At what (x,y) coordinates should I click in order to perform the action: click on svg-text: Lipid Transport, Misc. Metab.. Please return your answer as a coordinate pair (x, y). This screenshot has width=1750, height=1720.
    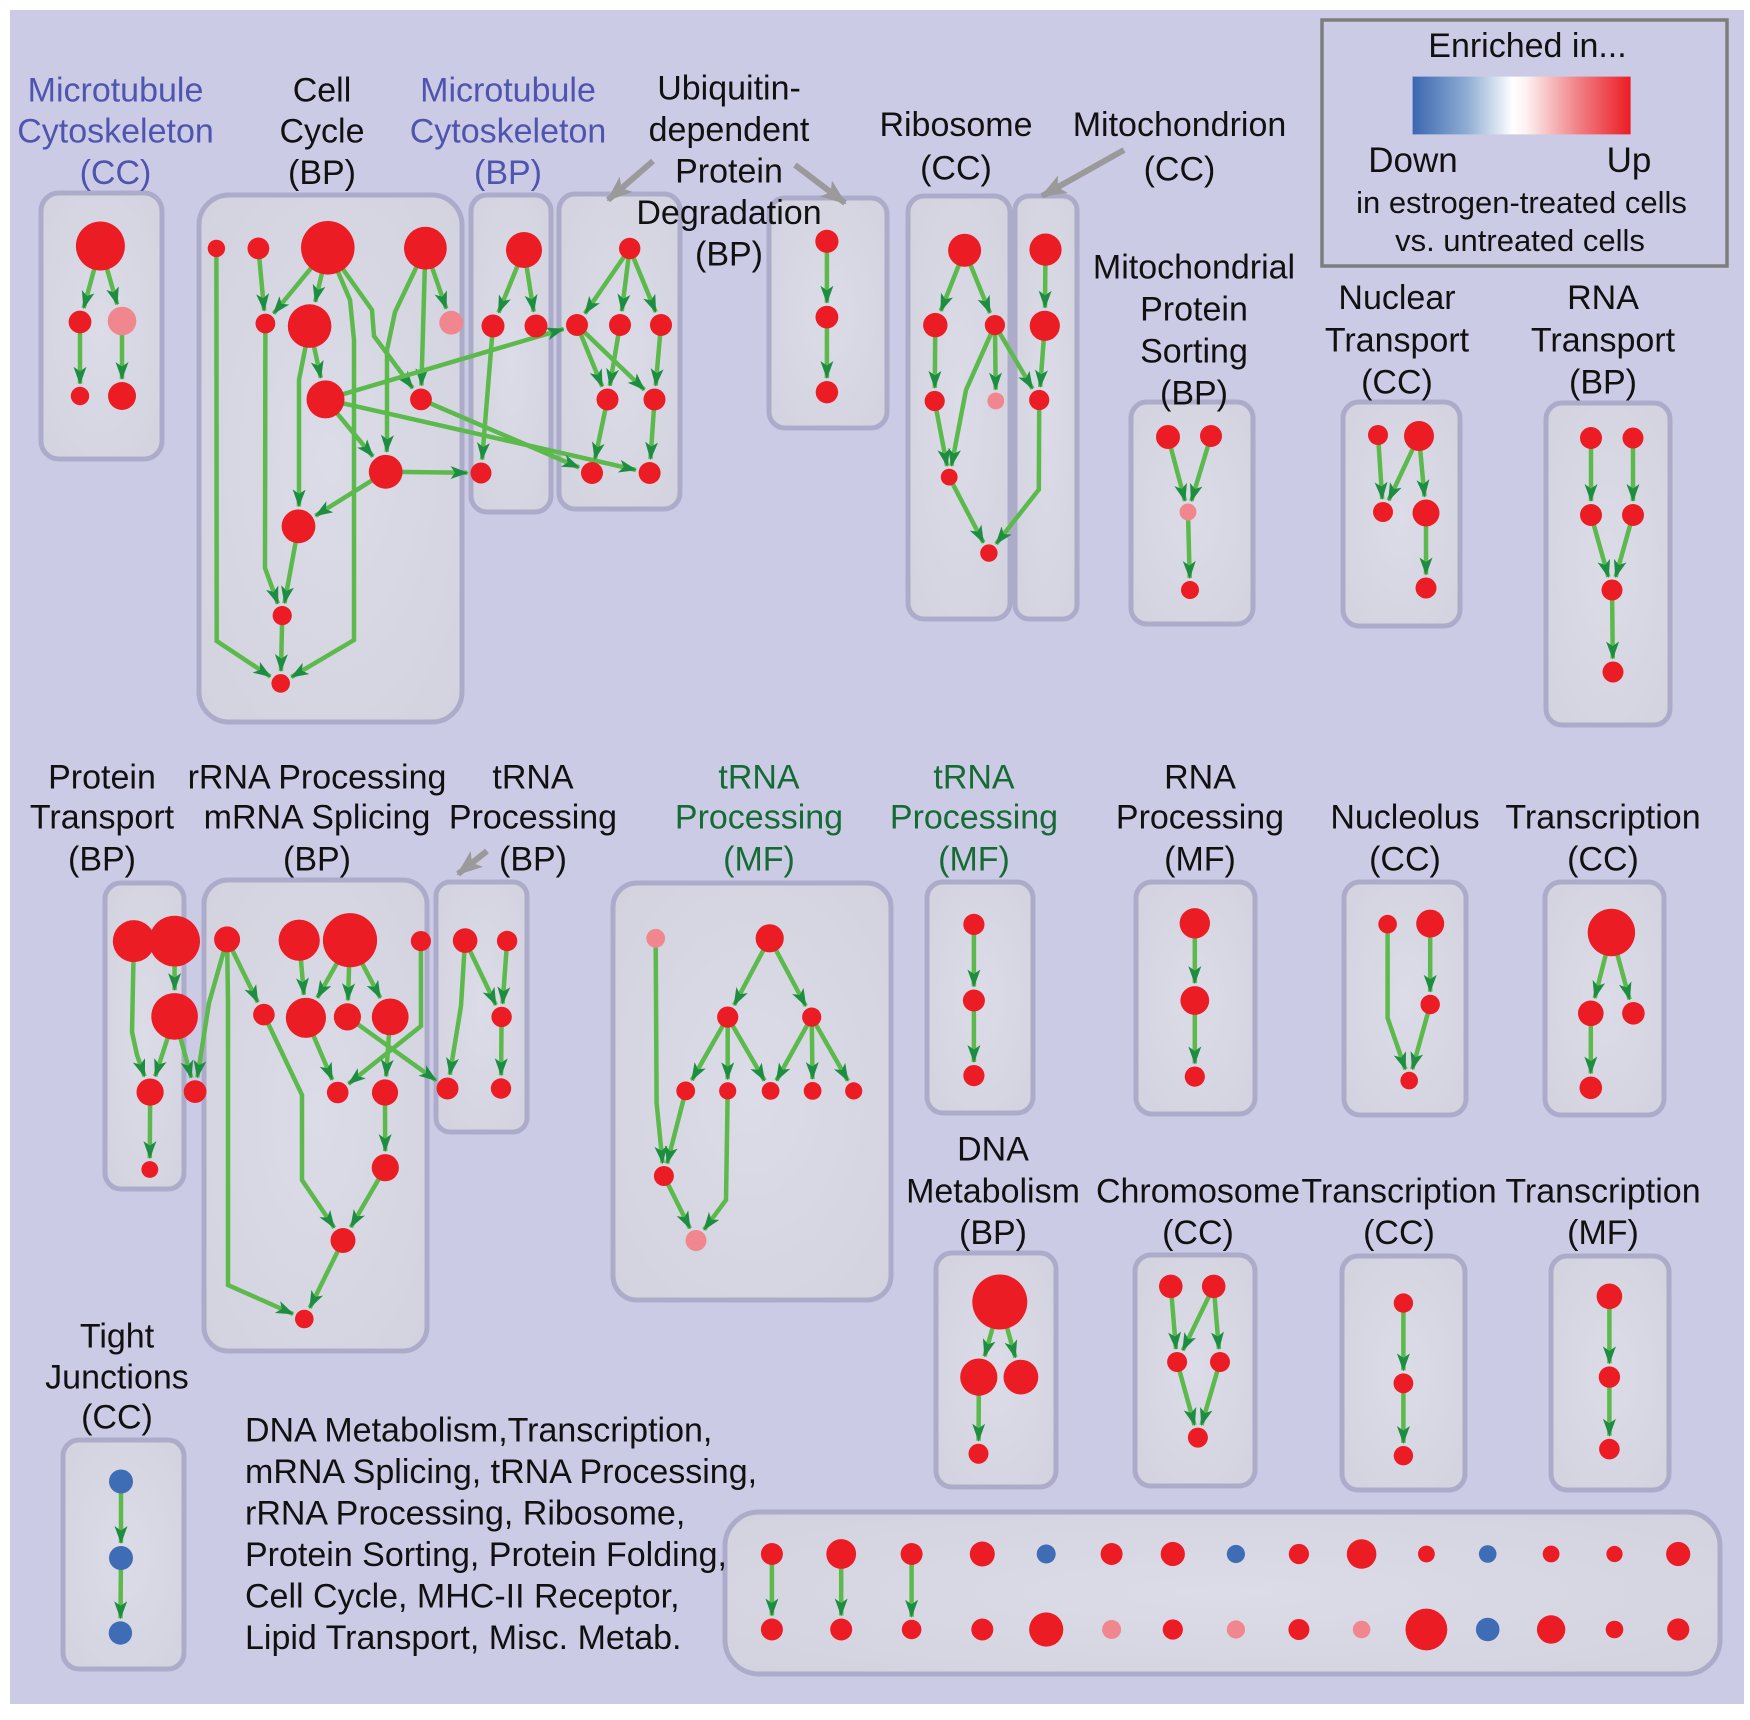
    Looking at the image, I should click on (463, 1638).